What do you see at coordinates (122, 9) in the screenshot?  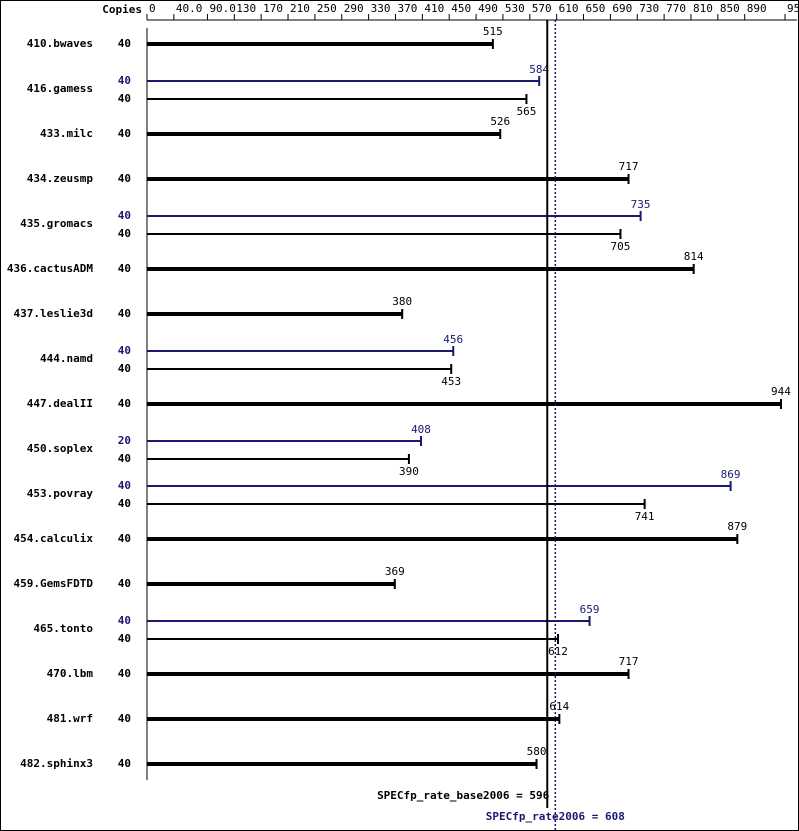 I see `copies-header: Copies` at bounding box center [122, 9].